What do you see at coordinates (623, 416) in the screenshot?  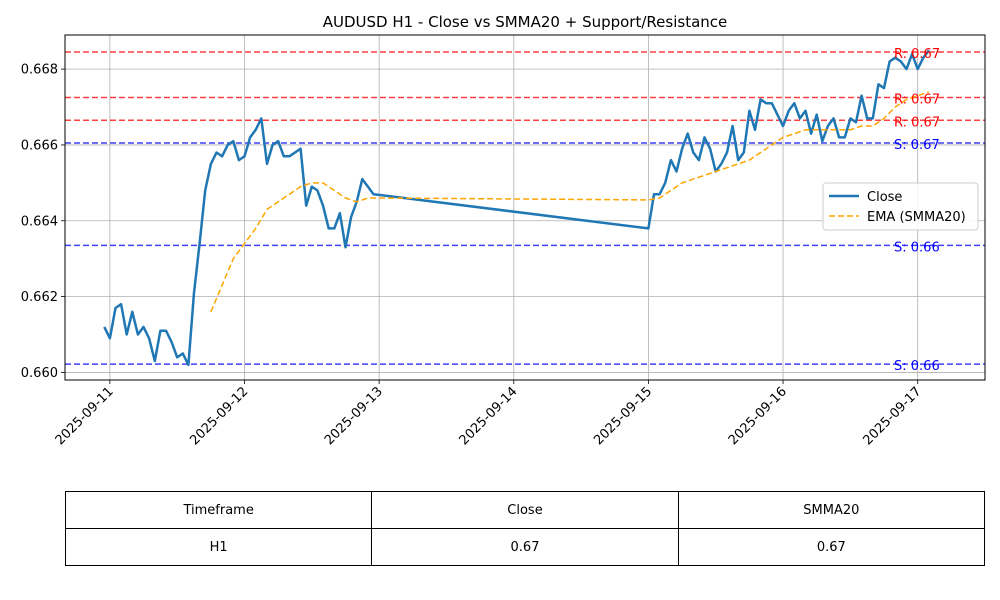 I see `x-tick-label: 2025-09-15` at bounding box center [623, 416].